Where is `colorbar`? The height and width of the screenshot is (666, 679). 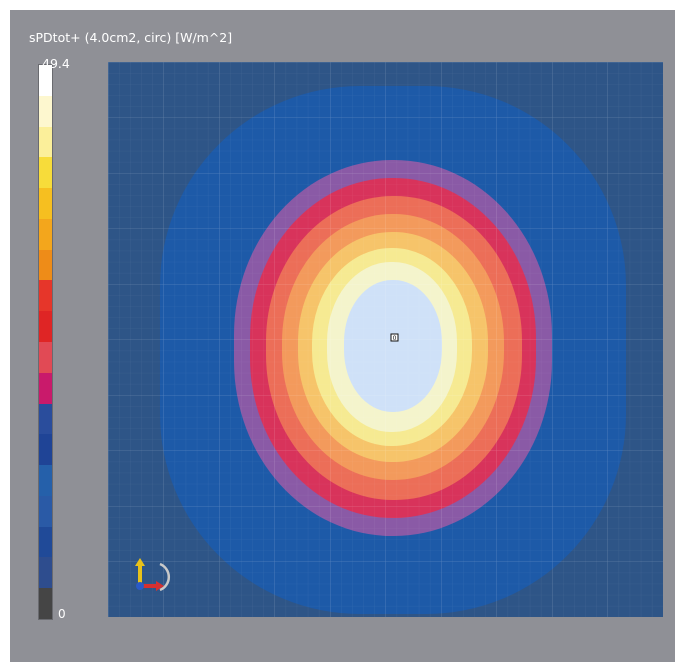
colorbar is located at coordinates (45, 342).